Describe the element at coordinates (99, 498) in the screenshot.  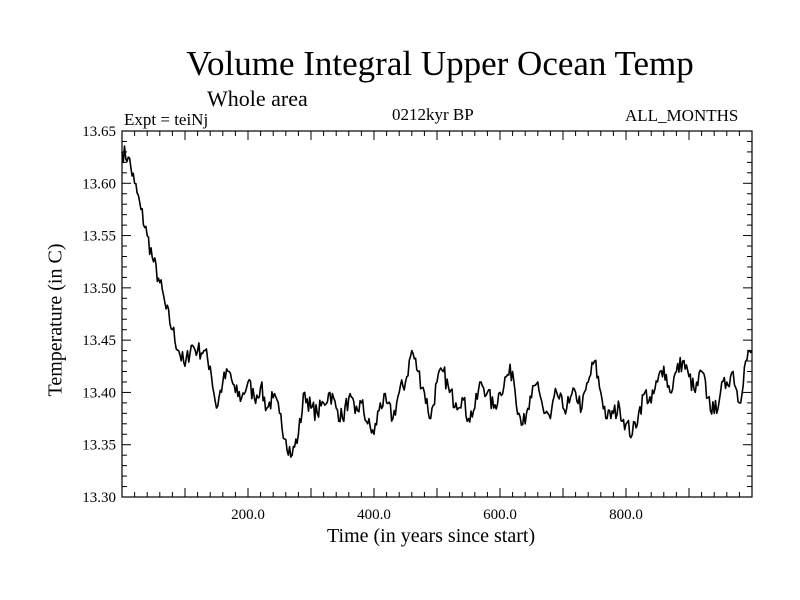
I see `y-tick-label: 13.30` at that location.